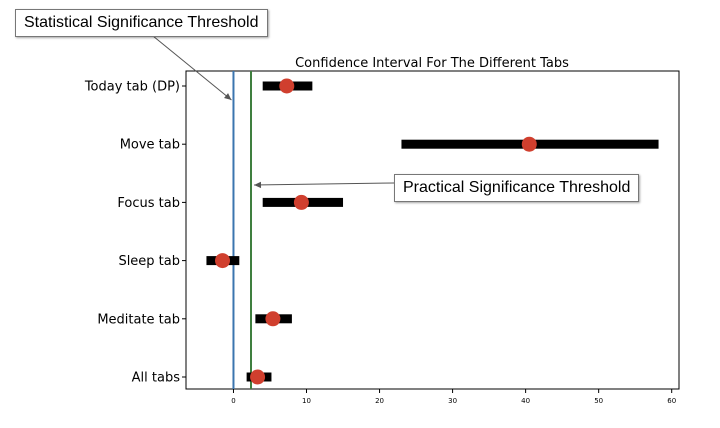  Describe the element at coordinates (452, 401) in the screenshot. I see `x-tick-label: 30` at that location.